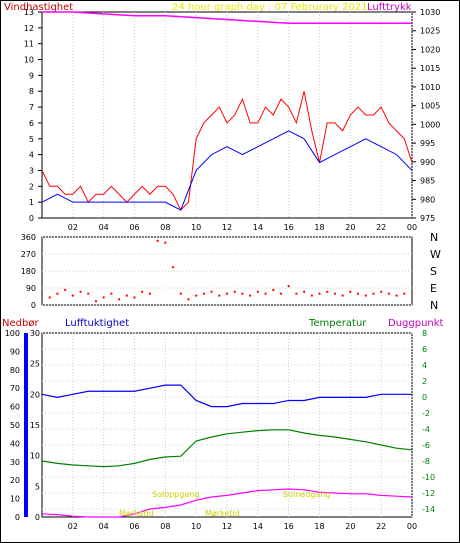 Image resolution: width=460 pixels, height=543 pixels. What do you see at coordinates (222, 513) in the screenshot?
I see `darkness-annotation-evening: Mørketid` at bounding box center [222, 513].